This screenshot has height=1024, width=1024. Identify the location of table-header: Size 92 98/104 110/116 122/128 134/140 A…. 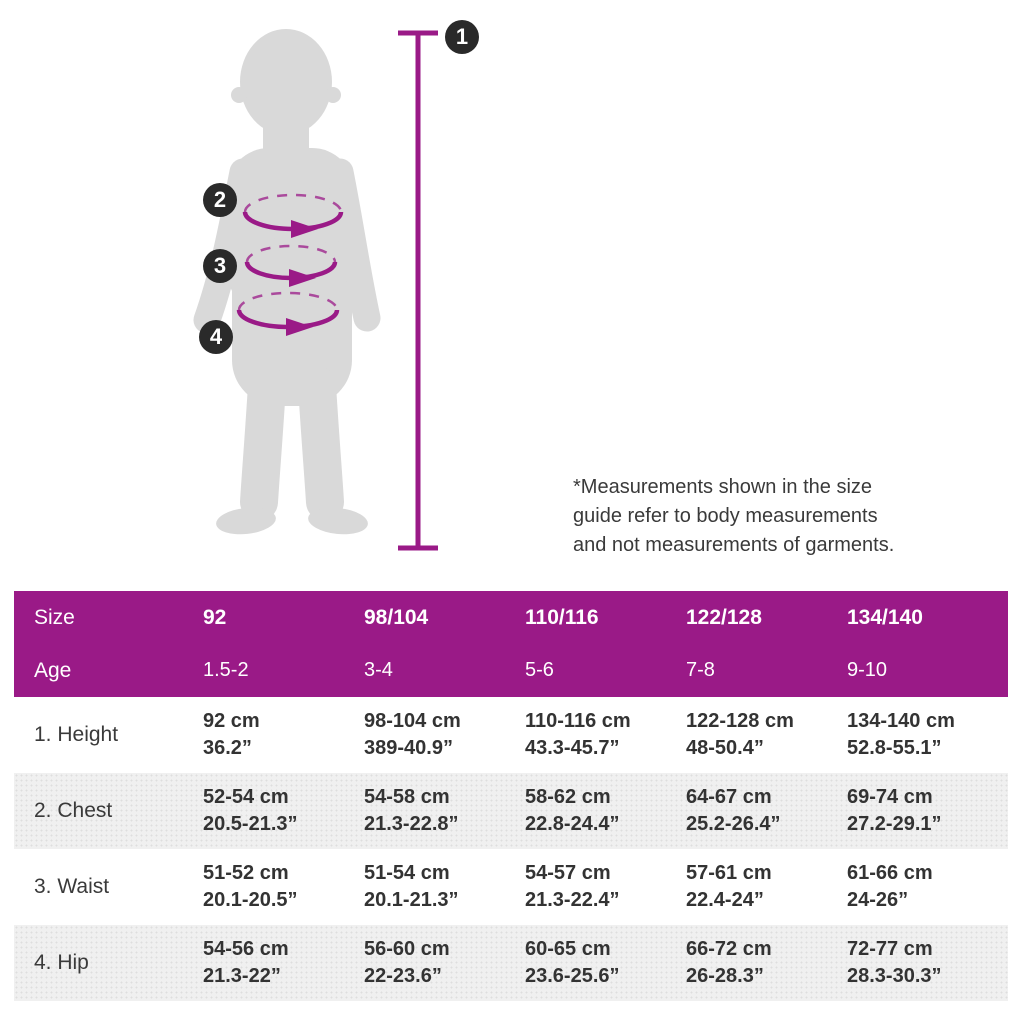
(511, 644).